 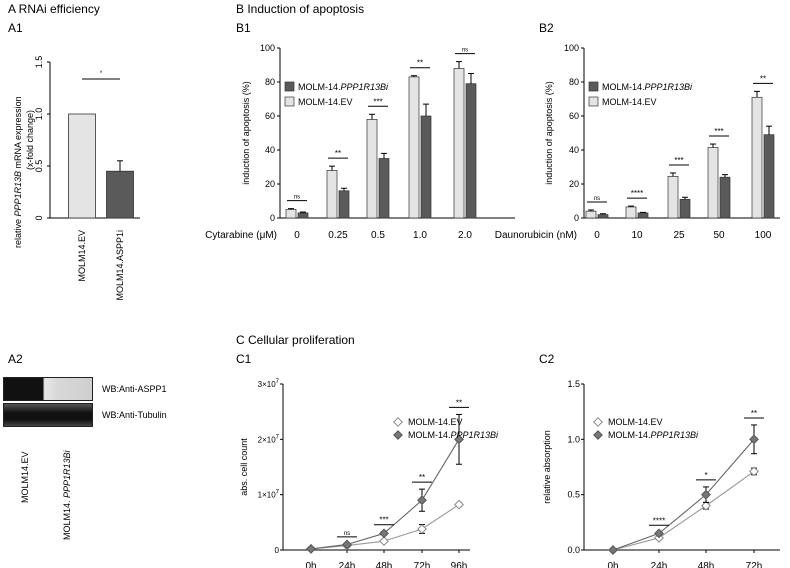 I want to click on b2-legend-label-dark: MOLM-14.PPP1R13Bi, so click(x=647, y=87).